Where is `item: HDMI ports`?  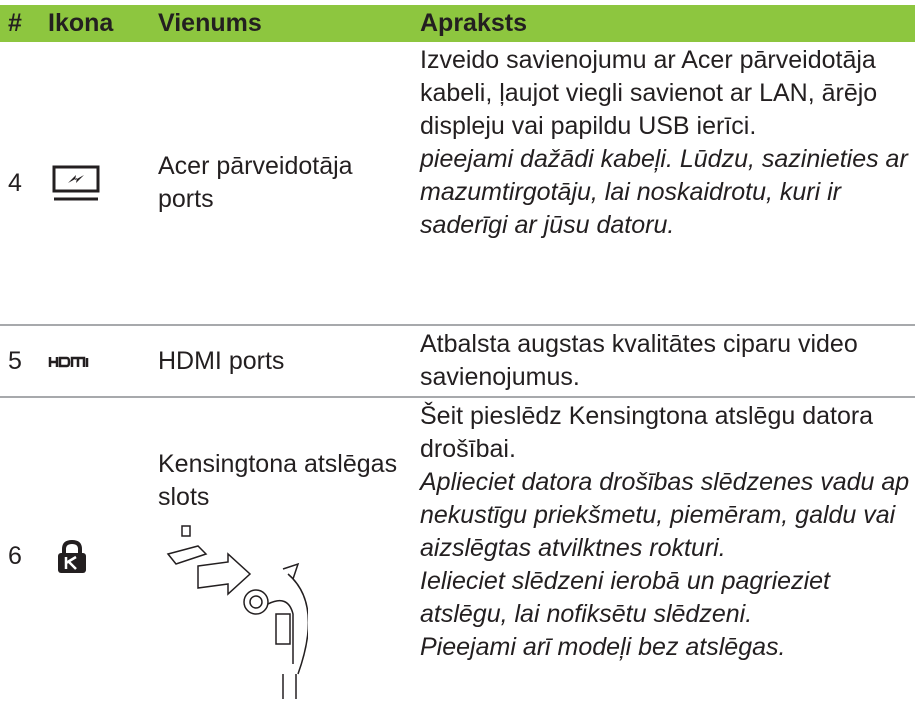
item: HDMI ports is located at coordinates (281, 361).